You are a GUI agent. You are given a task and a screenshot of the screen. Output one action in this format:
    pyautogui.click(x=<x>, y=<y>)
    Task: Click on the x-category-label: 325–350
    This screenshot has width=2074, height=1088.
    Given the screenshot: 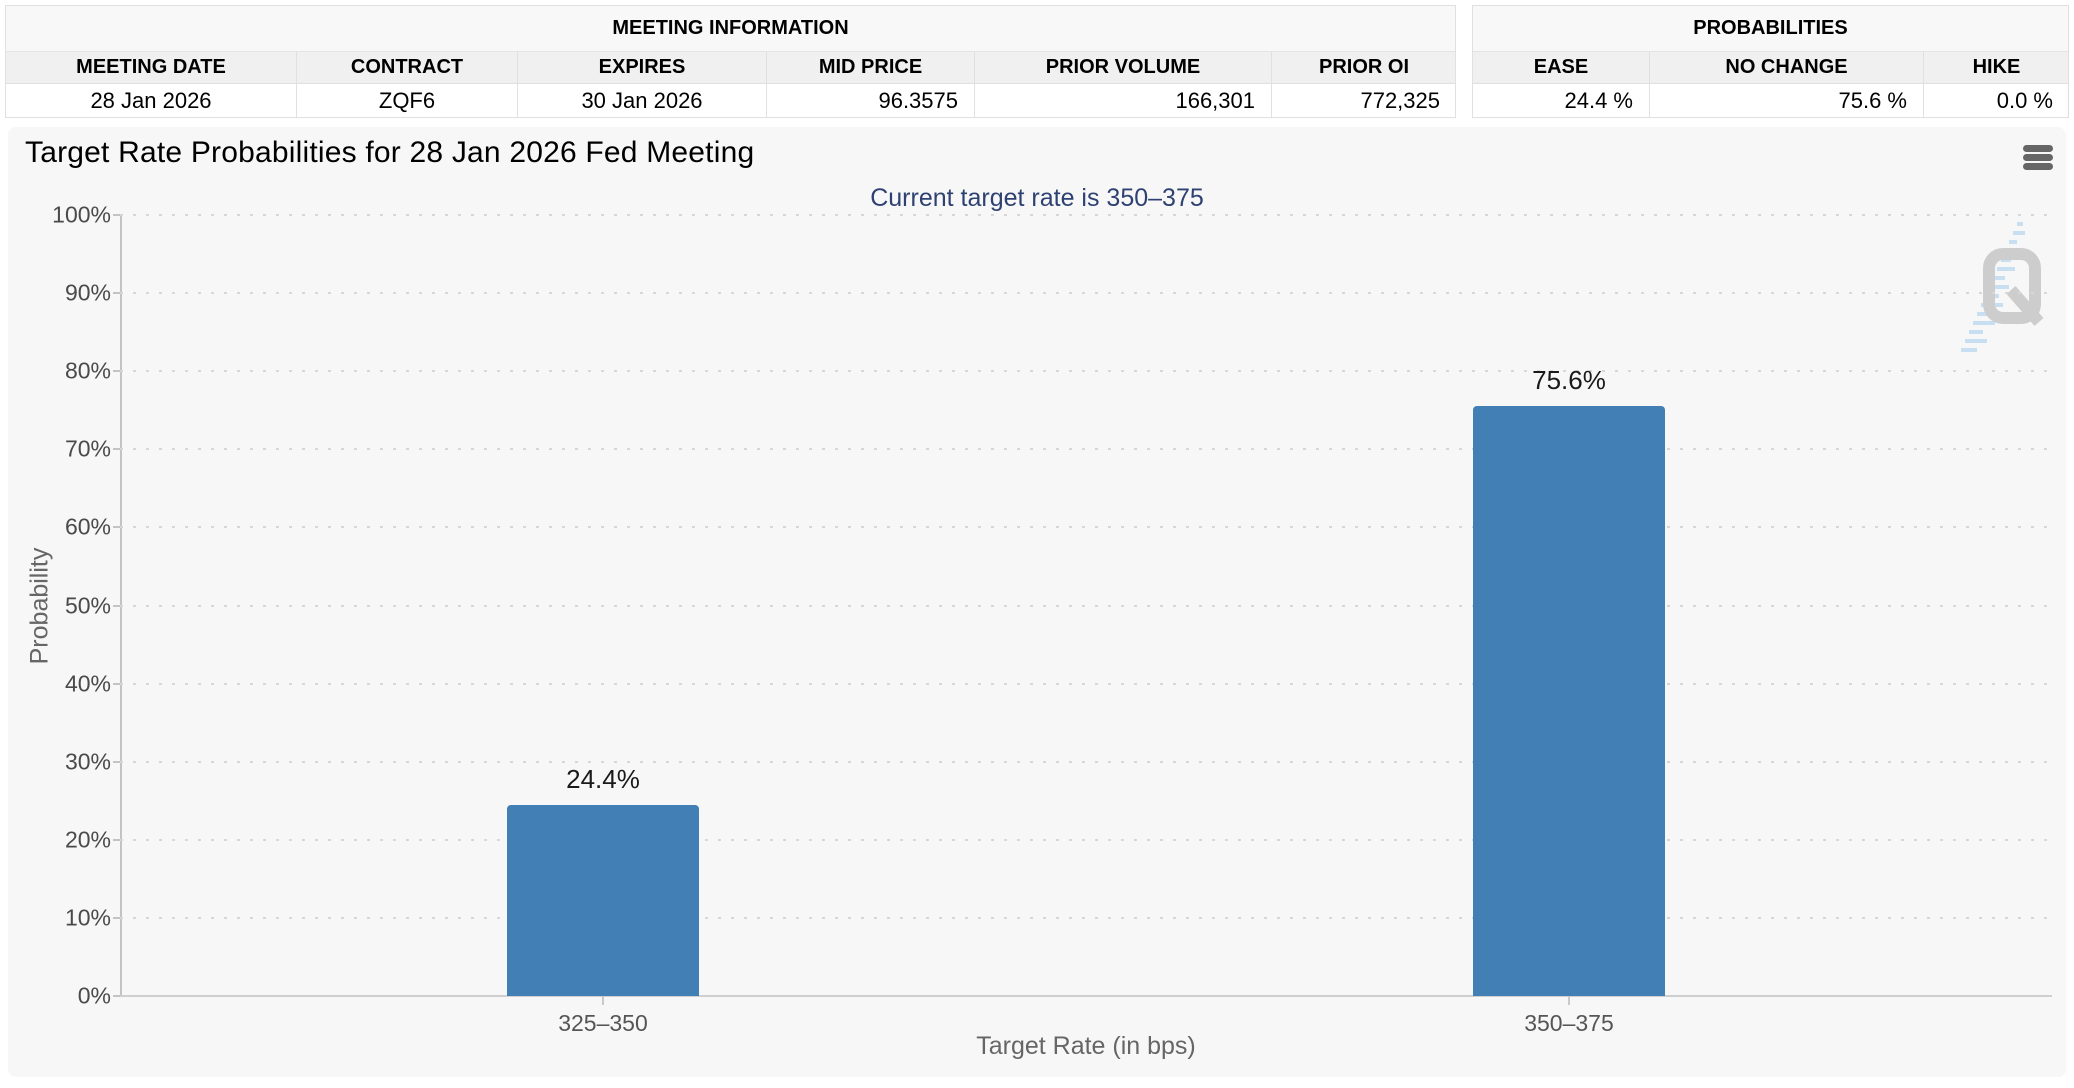 What is the action you would take?
    pyautogui.click(x=603, y=1023)
    